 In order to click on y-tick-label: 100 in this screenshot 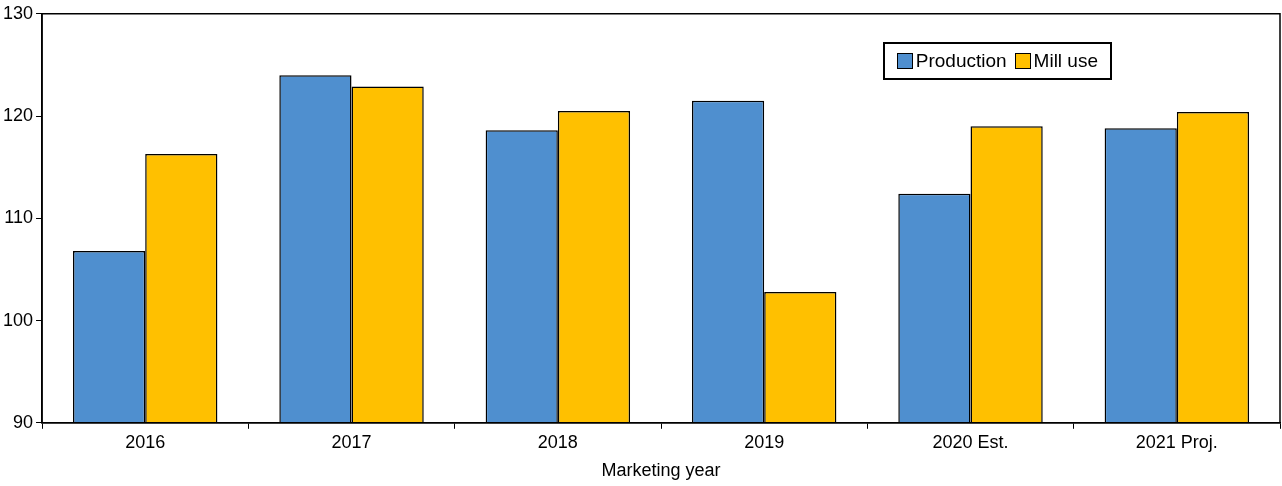, I will do `click(18, 319)`.